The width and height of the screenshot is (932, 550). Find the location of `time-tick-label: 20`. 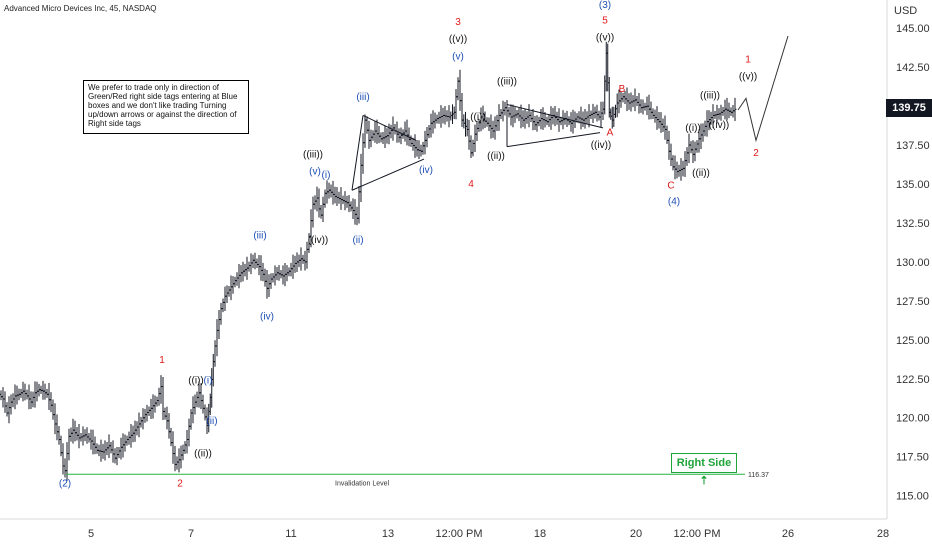

time-tick-label: 20 is located at coordinates (636, 534).